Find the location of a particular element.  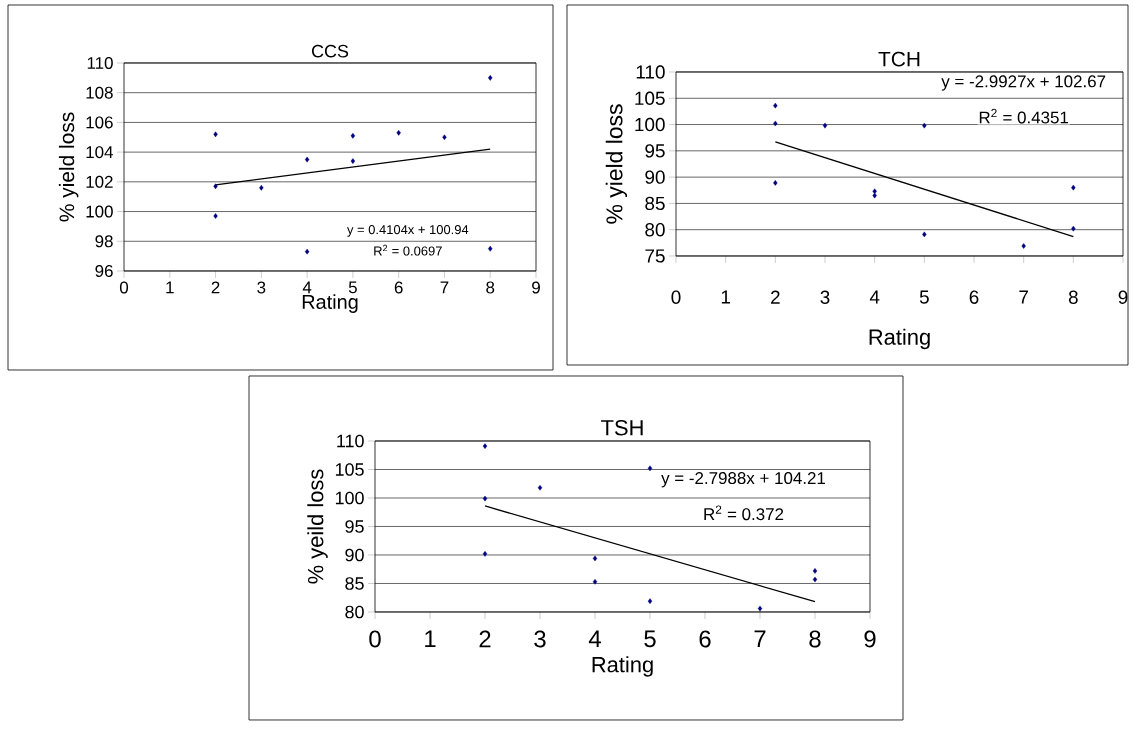

chart-title: TCH is located at coordinates (899, 59).